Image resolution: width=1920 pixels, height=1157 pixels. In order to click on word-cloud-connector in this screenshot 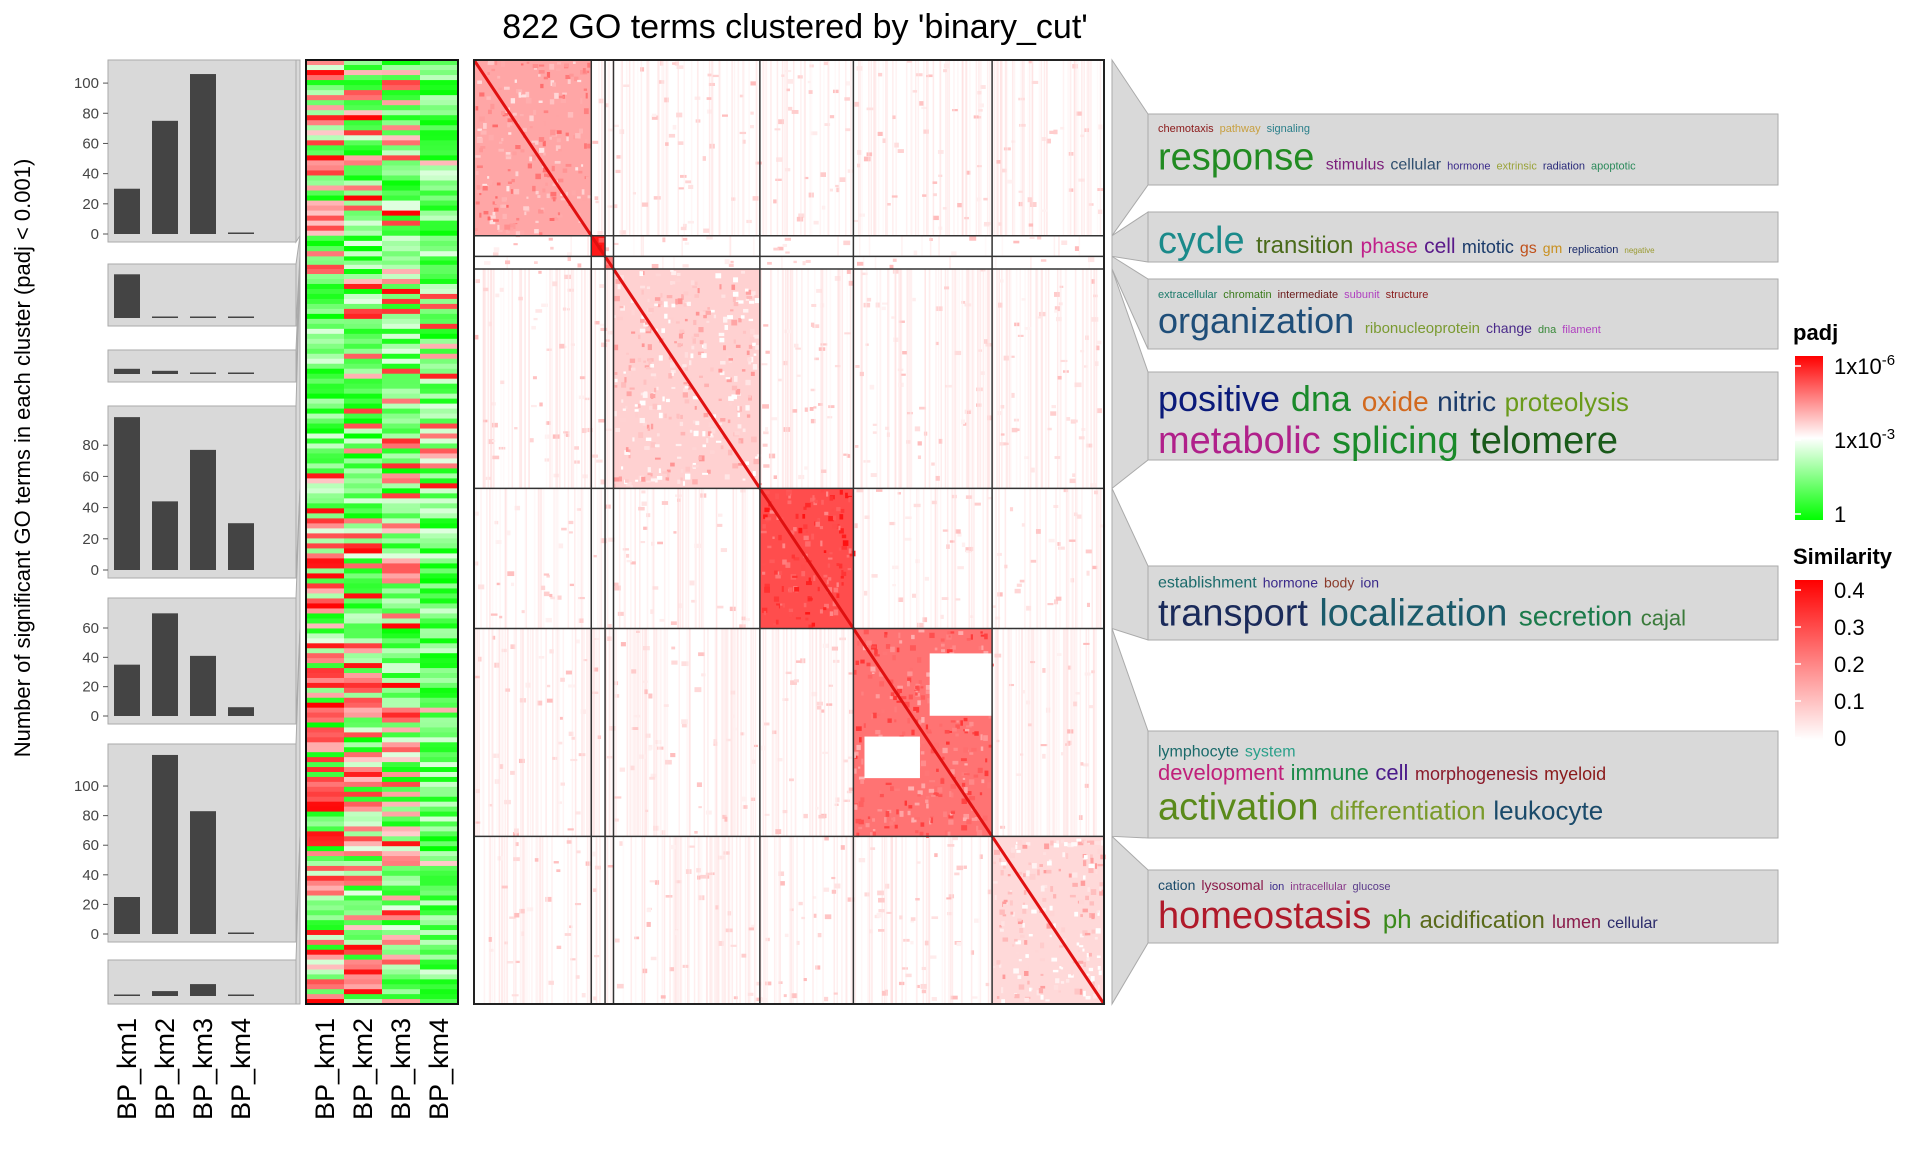, I will do `click(1130, 920)`.